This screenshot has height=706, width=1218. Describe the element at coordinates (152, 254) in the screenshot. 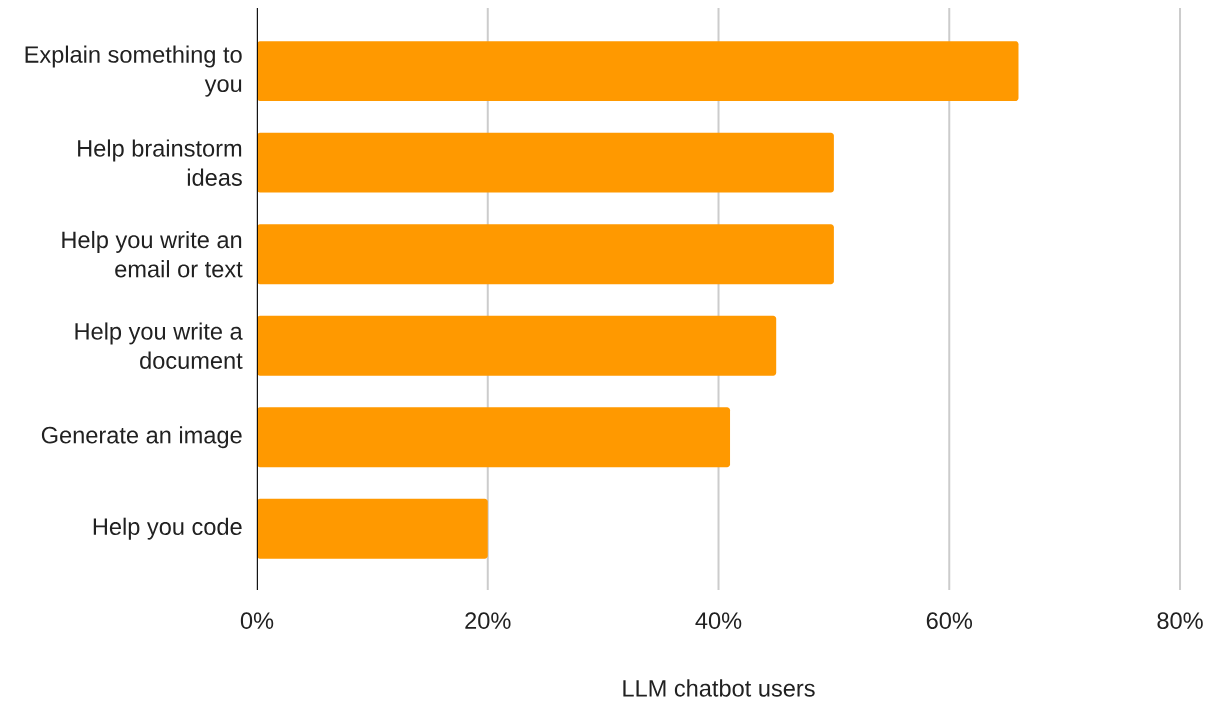

I see `y-tick-label: Help you write an email or text` at that location.